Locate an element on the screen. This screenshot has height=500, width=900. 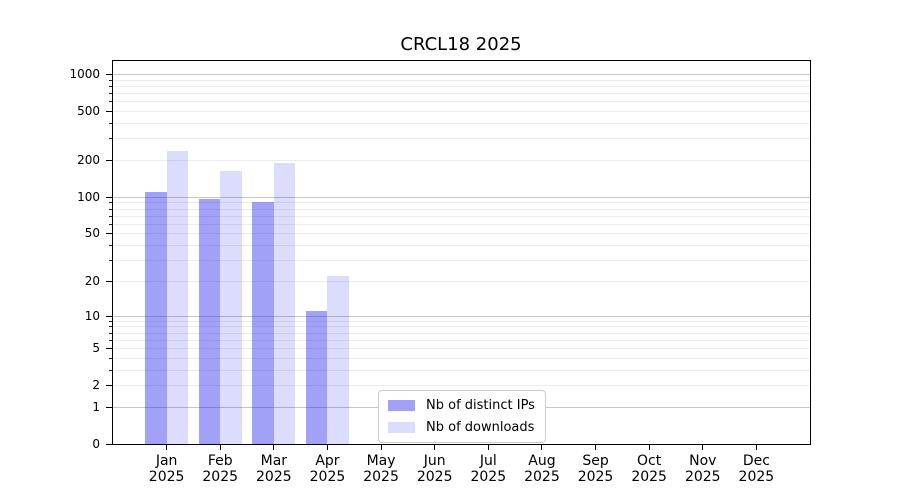
chart-title: CRCL18 2025 is located at coordinates (461, 44).